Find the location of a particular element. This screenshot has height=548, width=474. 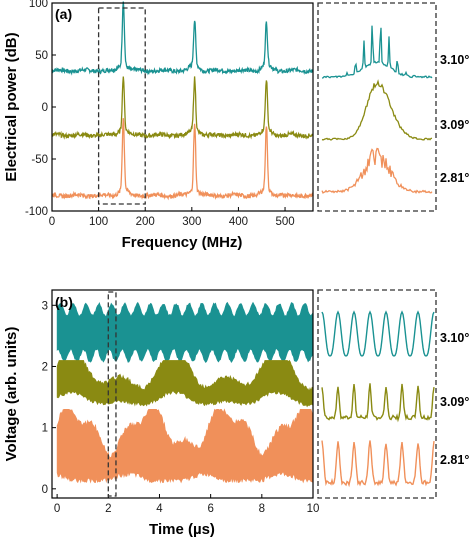

x-tick-label-a-1: 100 is located at coordinates (98, 222).